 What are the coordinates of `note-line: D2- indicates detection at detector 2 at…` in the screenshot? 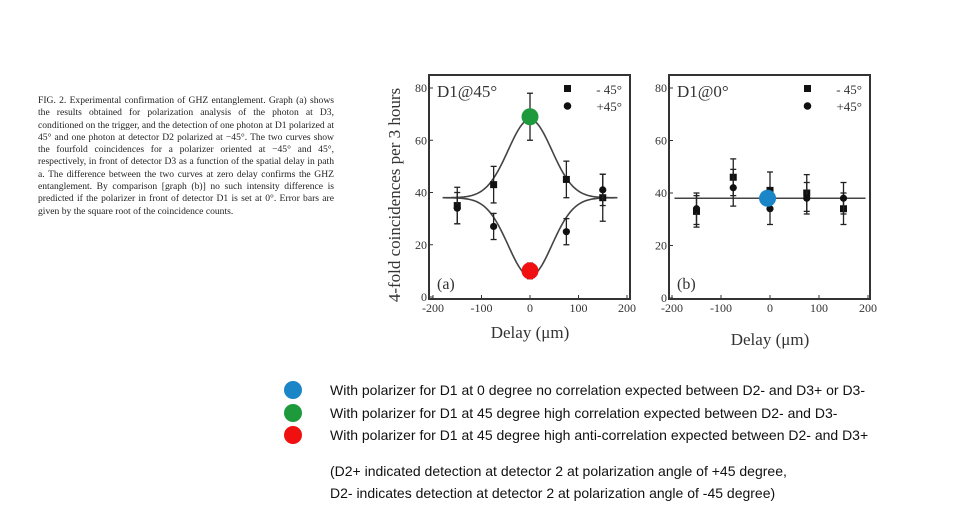 It's located at (553, 493).